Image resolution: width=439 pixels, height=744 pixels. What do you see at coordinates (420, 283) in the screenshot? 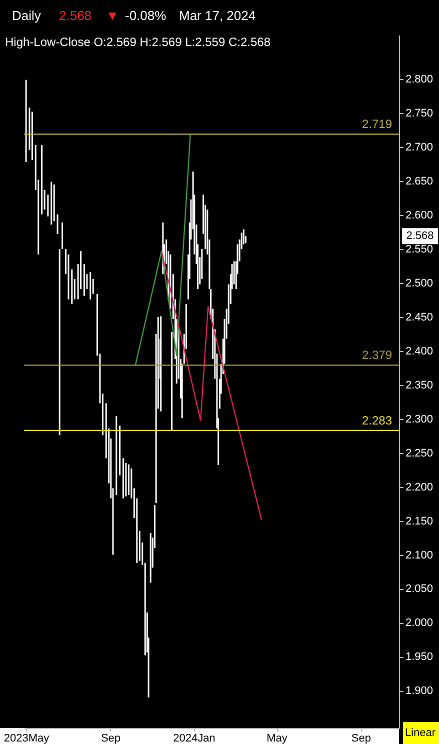
I see `y-tick-label: 2.500` at bounding box center [420, 283].